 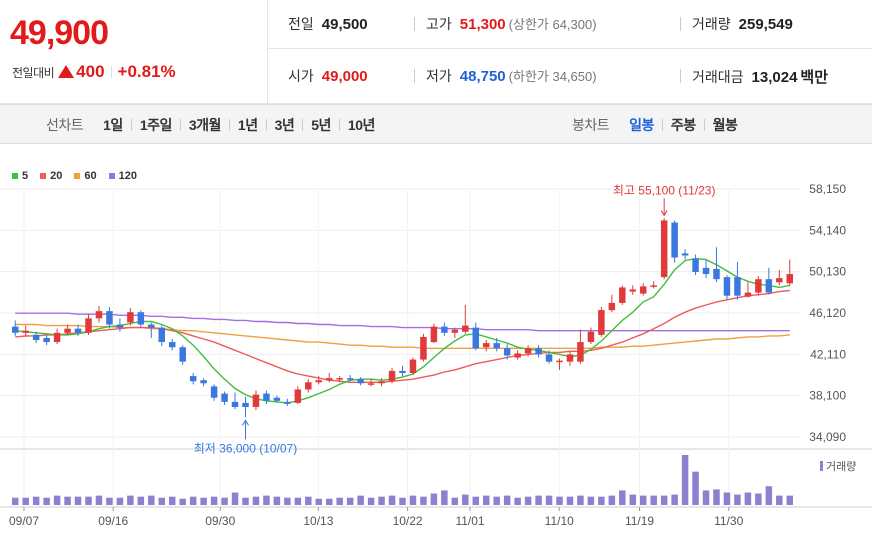 What do you see at coordinates (725, 125) in the screenshot?
I see `candle-chart-tab-2: 월봉` at bounding box center [725, 125].